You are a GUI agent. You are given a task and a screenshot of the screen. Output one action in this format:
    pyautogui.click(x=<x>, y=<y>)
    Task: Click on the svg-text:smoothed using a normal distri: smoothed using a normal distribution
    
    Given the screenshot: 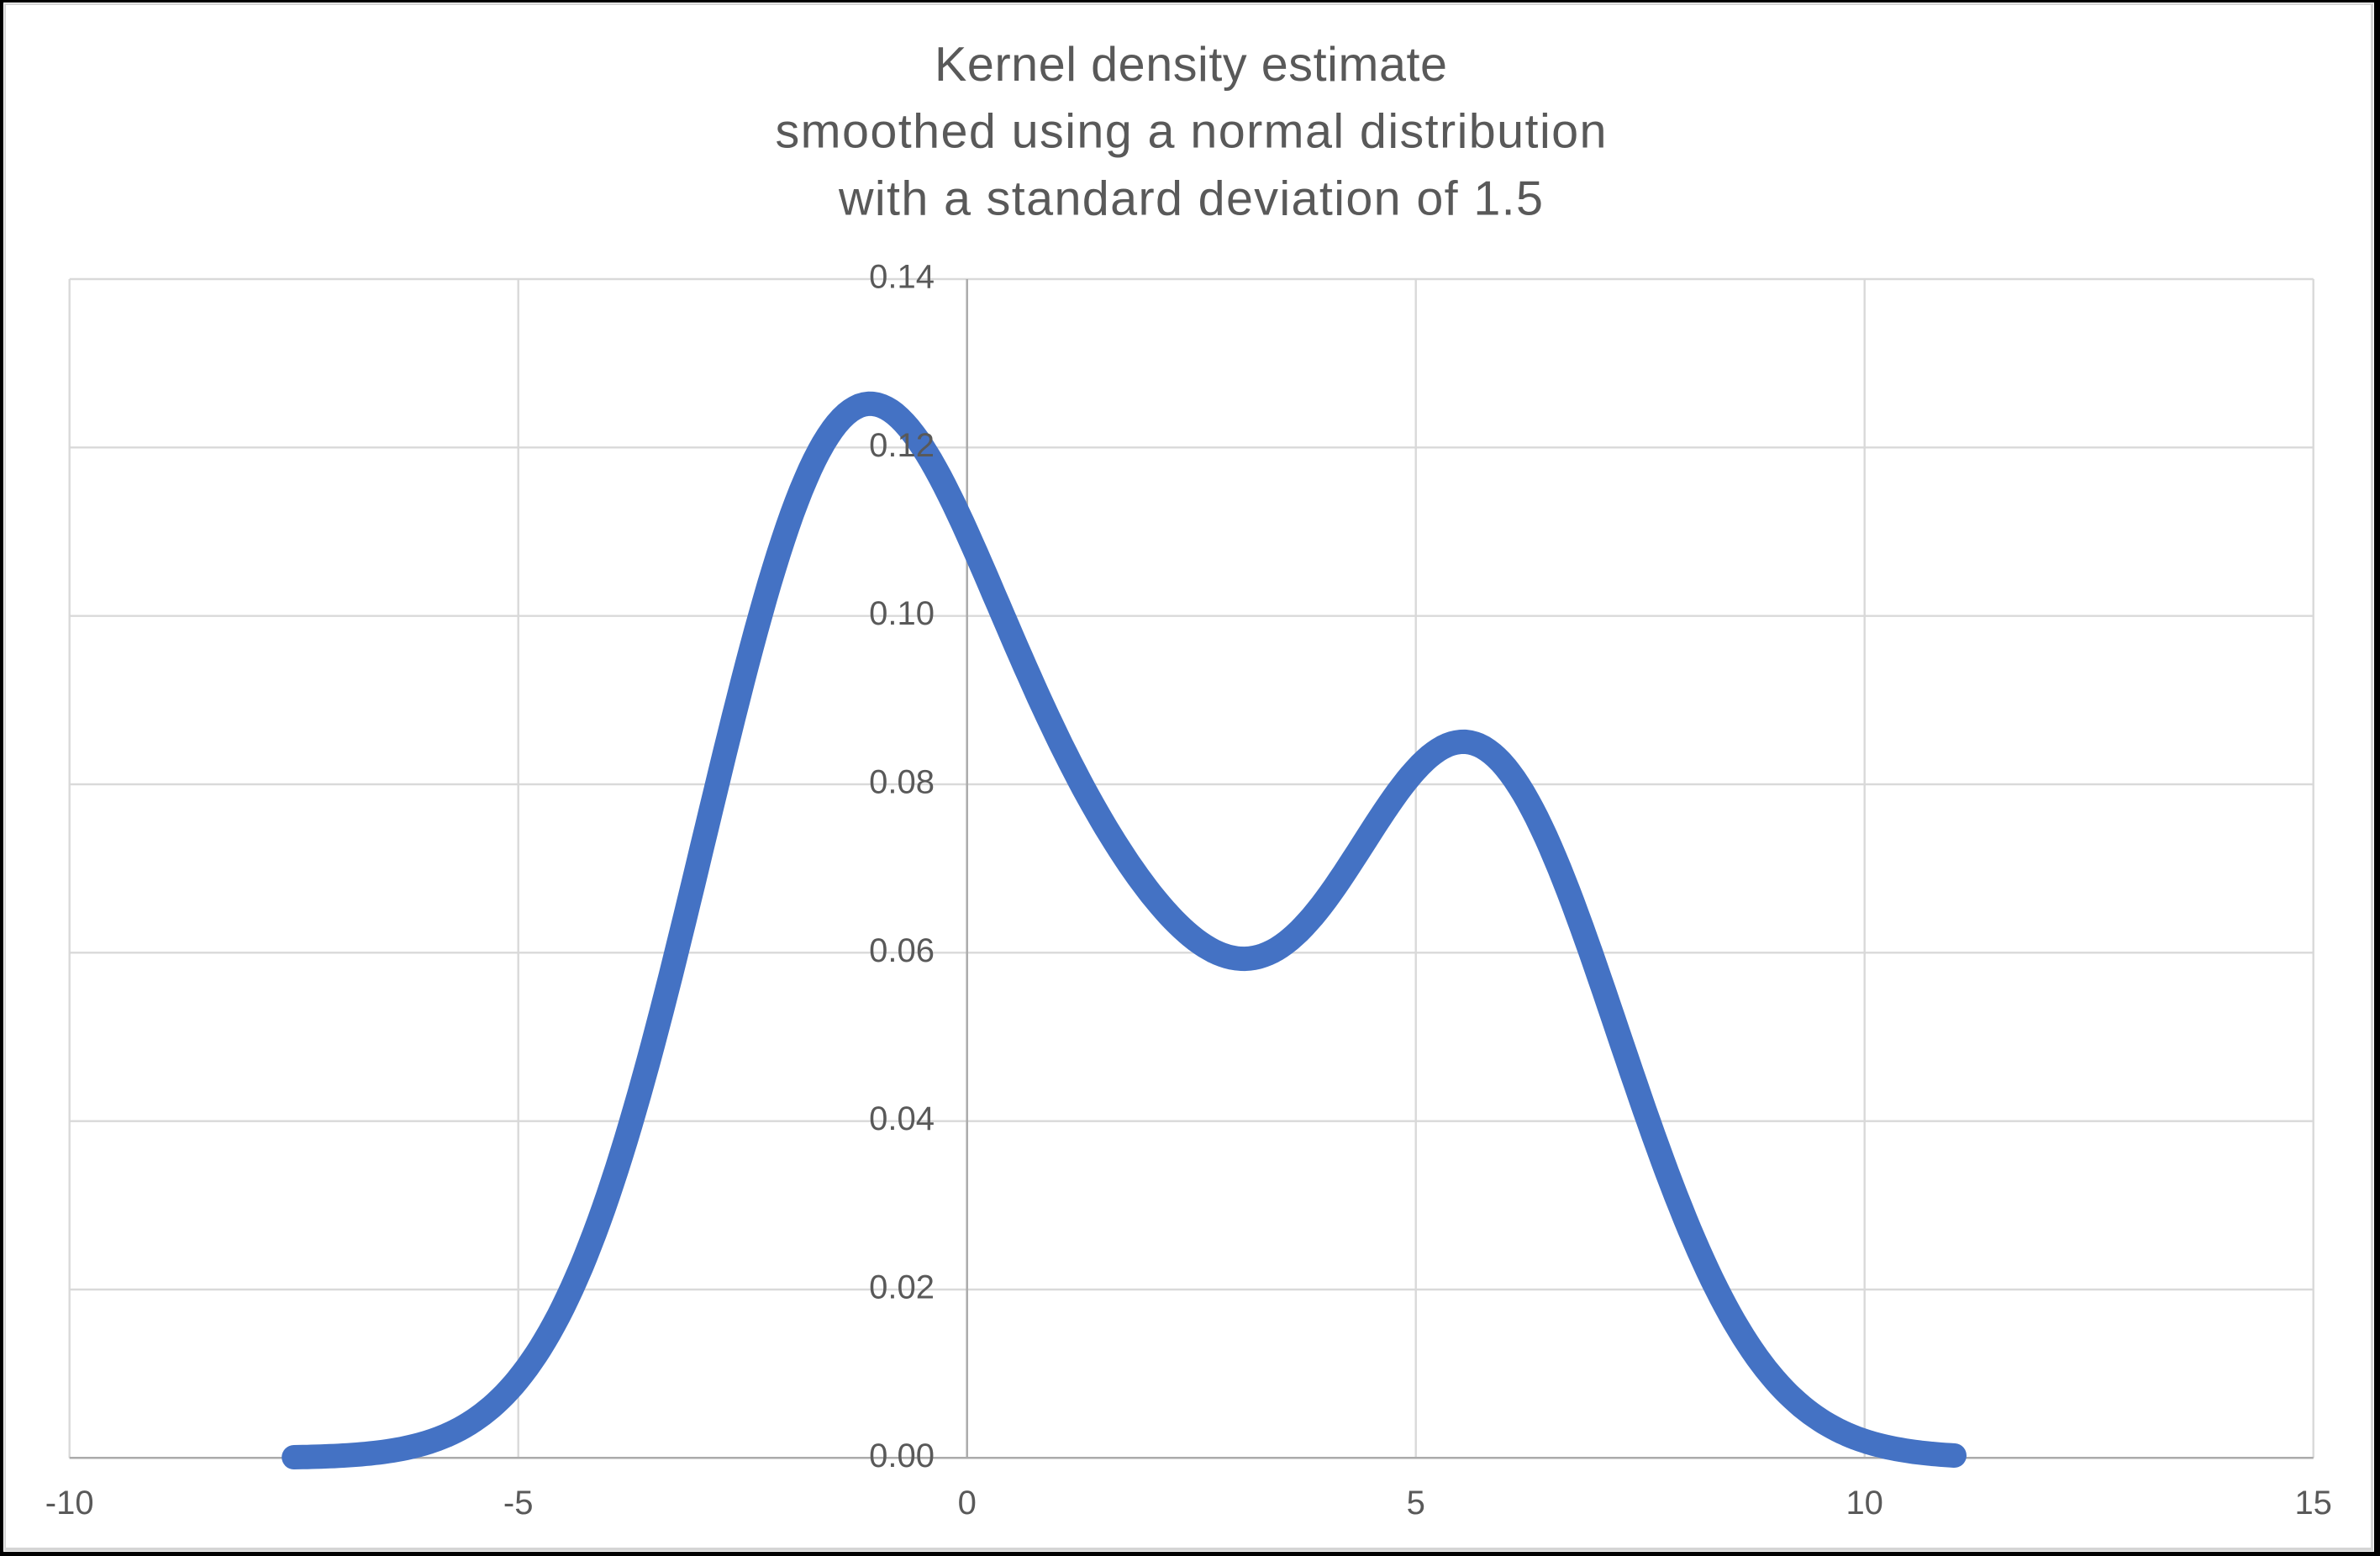 What is the action you would take?
    pyautogui.click(x=1191, y=132)
    